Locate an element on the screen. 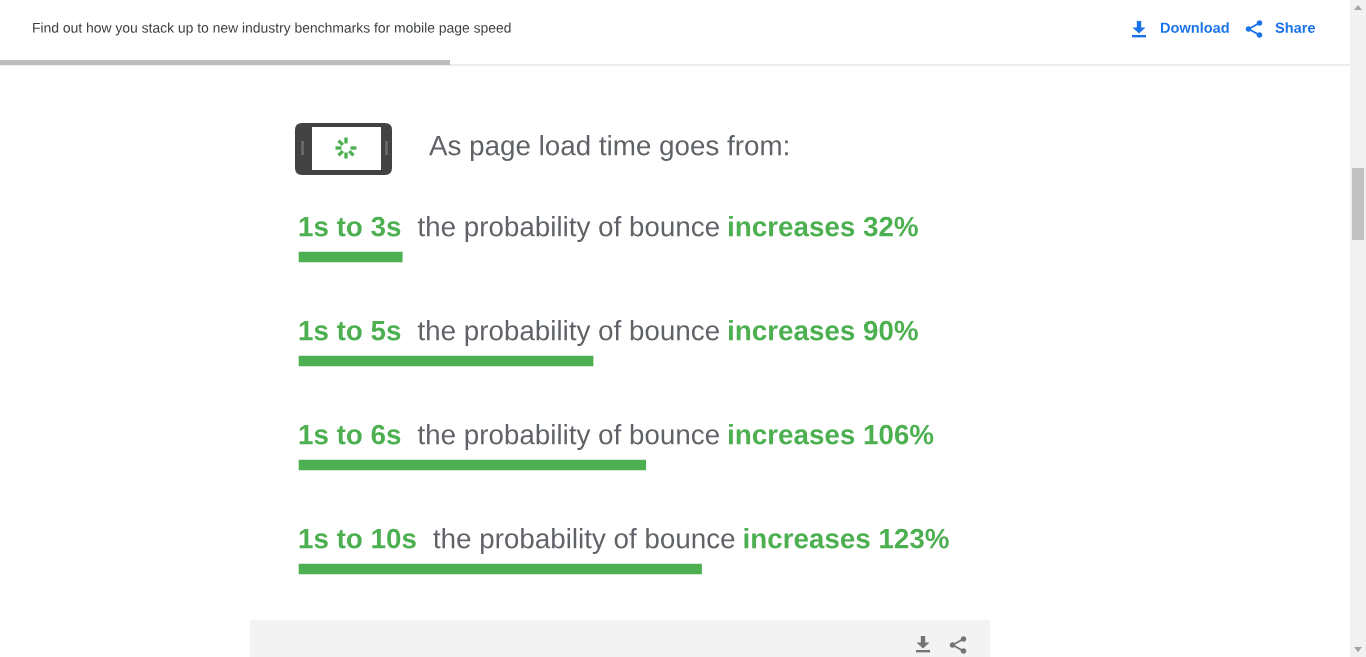 This screenshot has width=1366, height=657. data-label: the probability of bounce increases 106% is located at coordinates (675, 437).